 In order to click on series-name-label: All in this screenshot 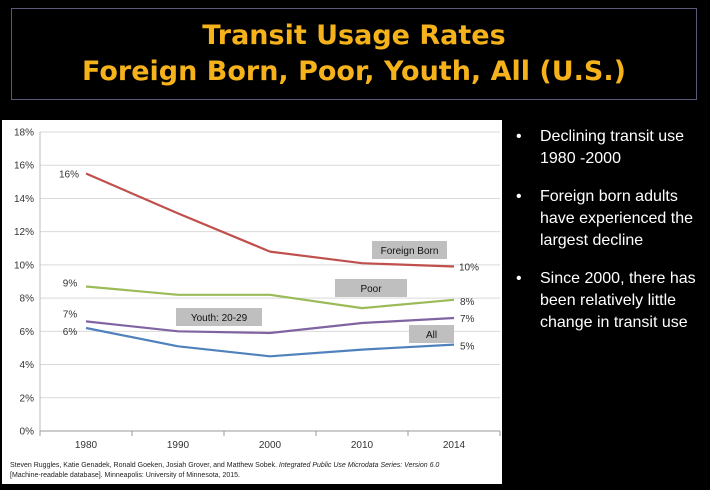, I will do `click(431, 335)`.